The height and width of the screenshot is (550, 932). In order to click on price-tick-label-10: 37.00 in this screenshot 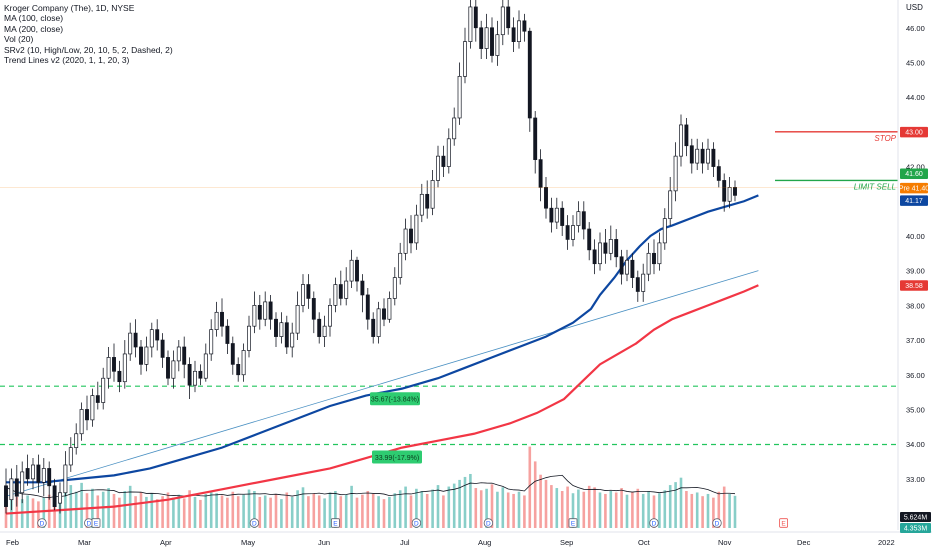, I will do `click(915, 340)`.